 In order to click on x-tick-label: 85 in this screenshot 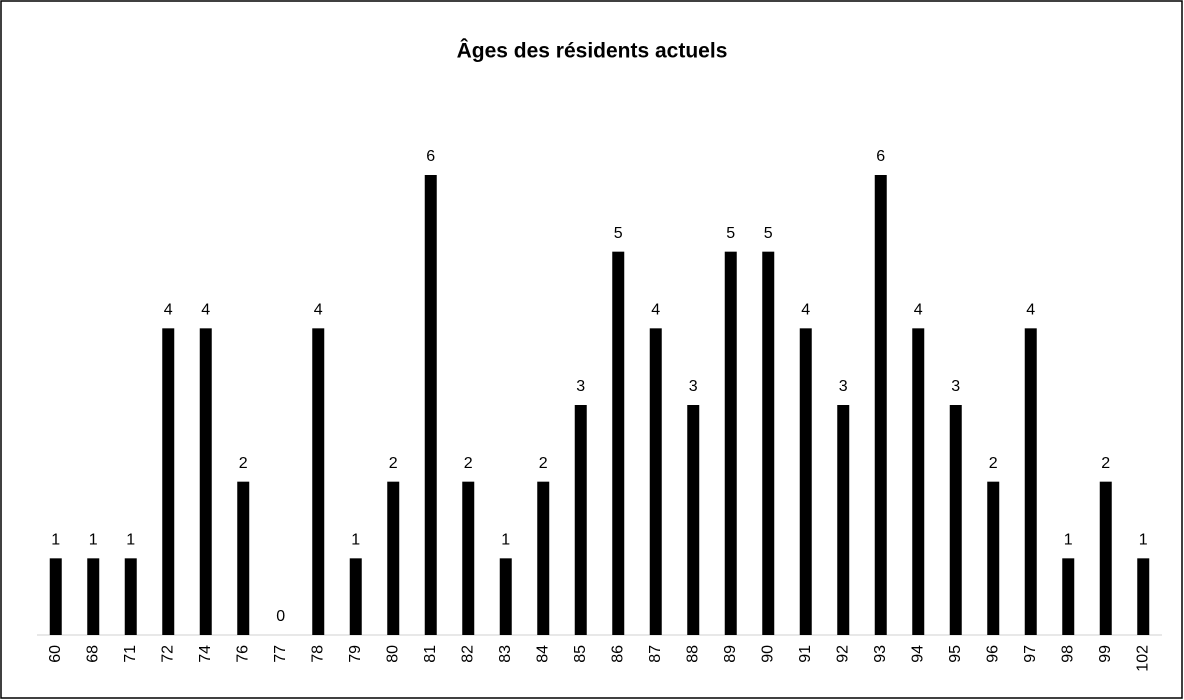, I will do `click(580, 654)`.